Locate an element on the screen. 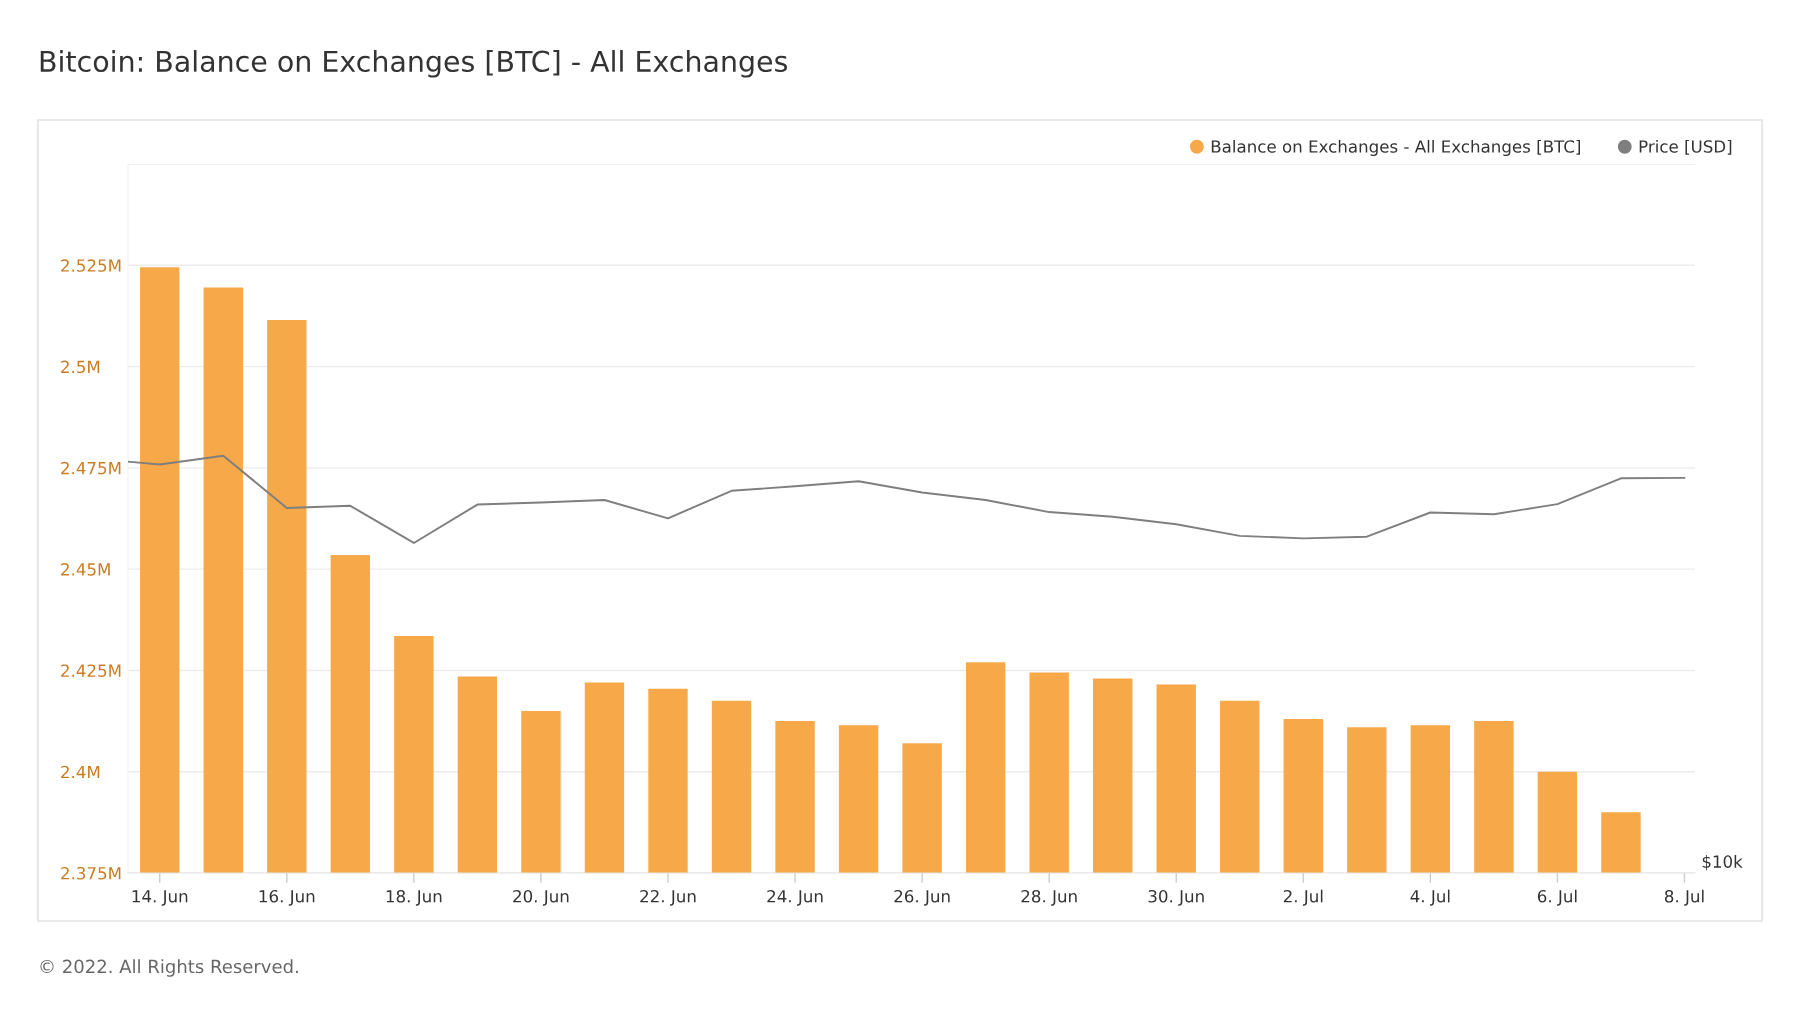 The image size is (1800, 1013). x-tick-label: 4. Jul is located at coordinates (1430, 897).